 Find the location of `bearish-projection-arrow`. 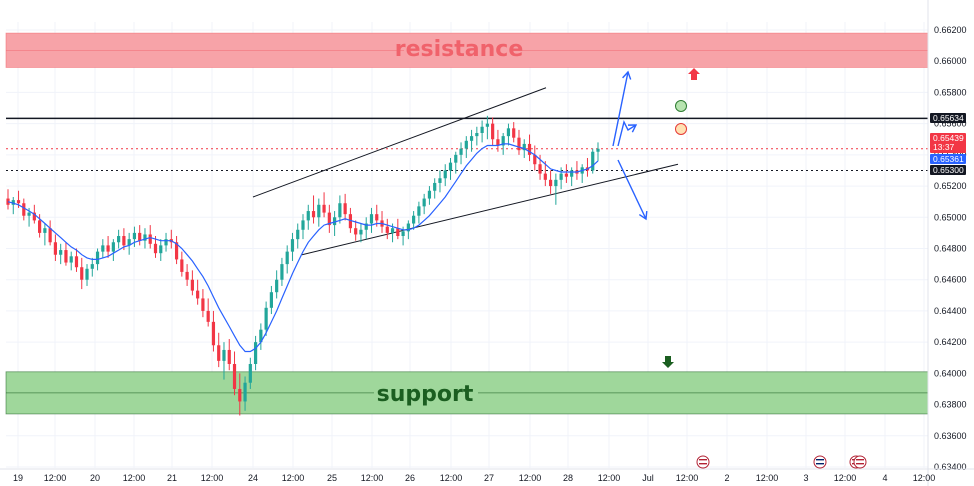

bearish-projection-arrow is located at coordinates (632, 189).